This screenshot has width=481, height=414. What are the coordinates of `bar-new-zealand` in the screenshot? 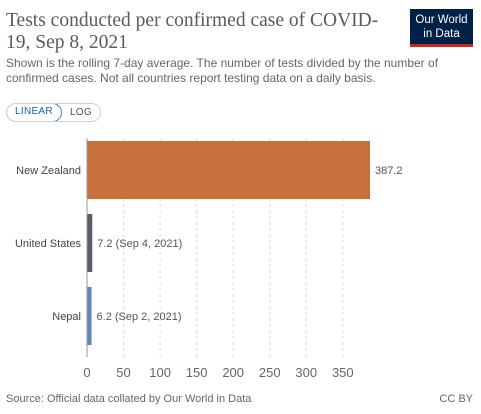 It's located at (228, 170).